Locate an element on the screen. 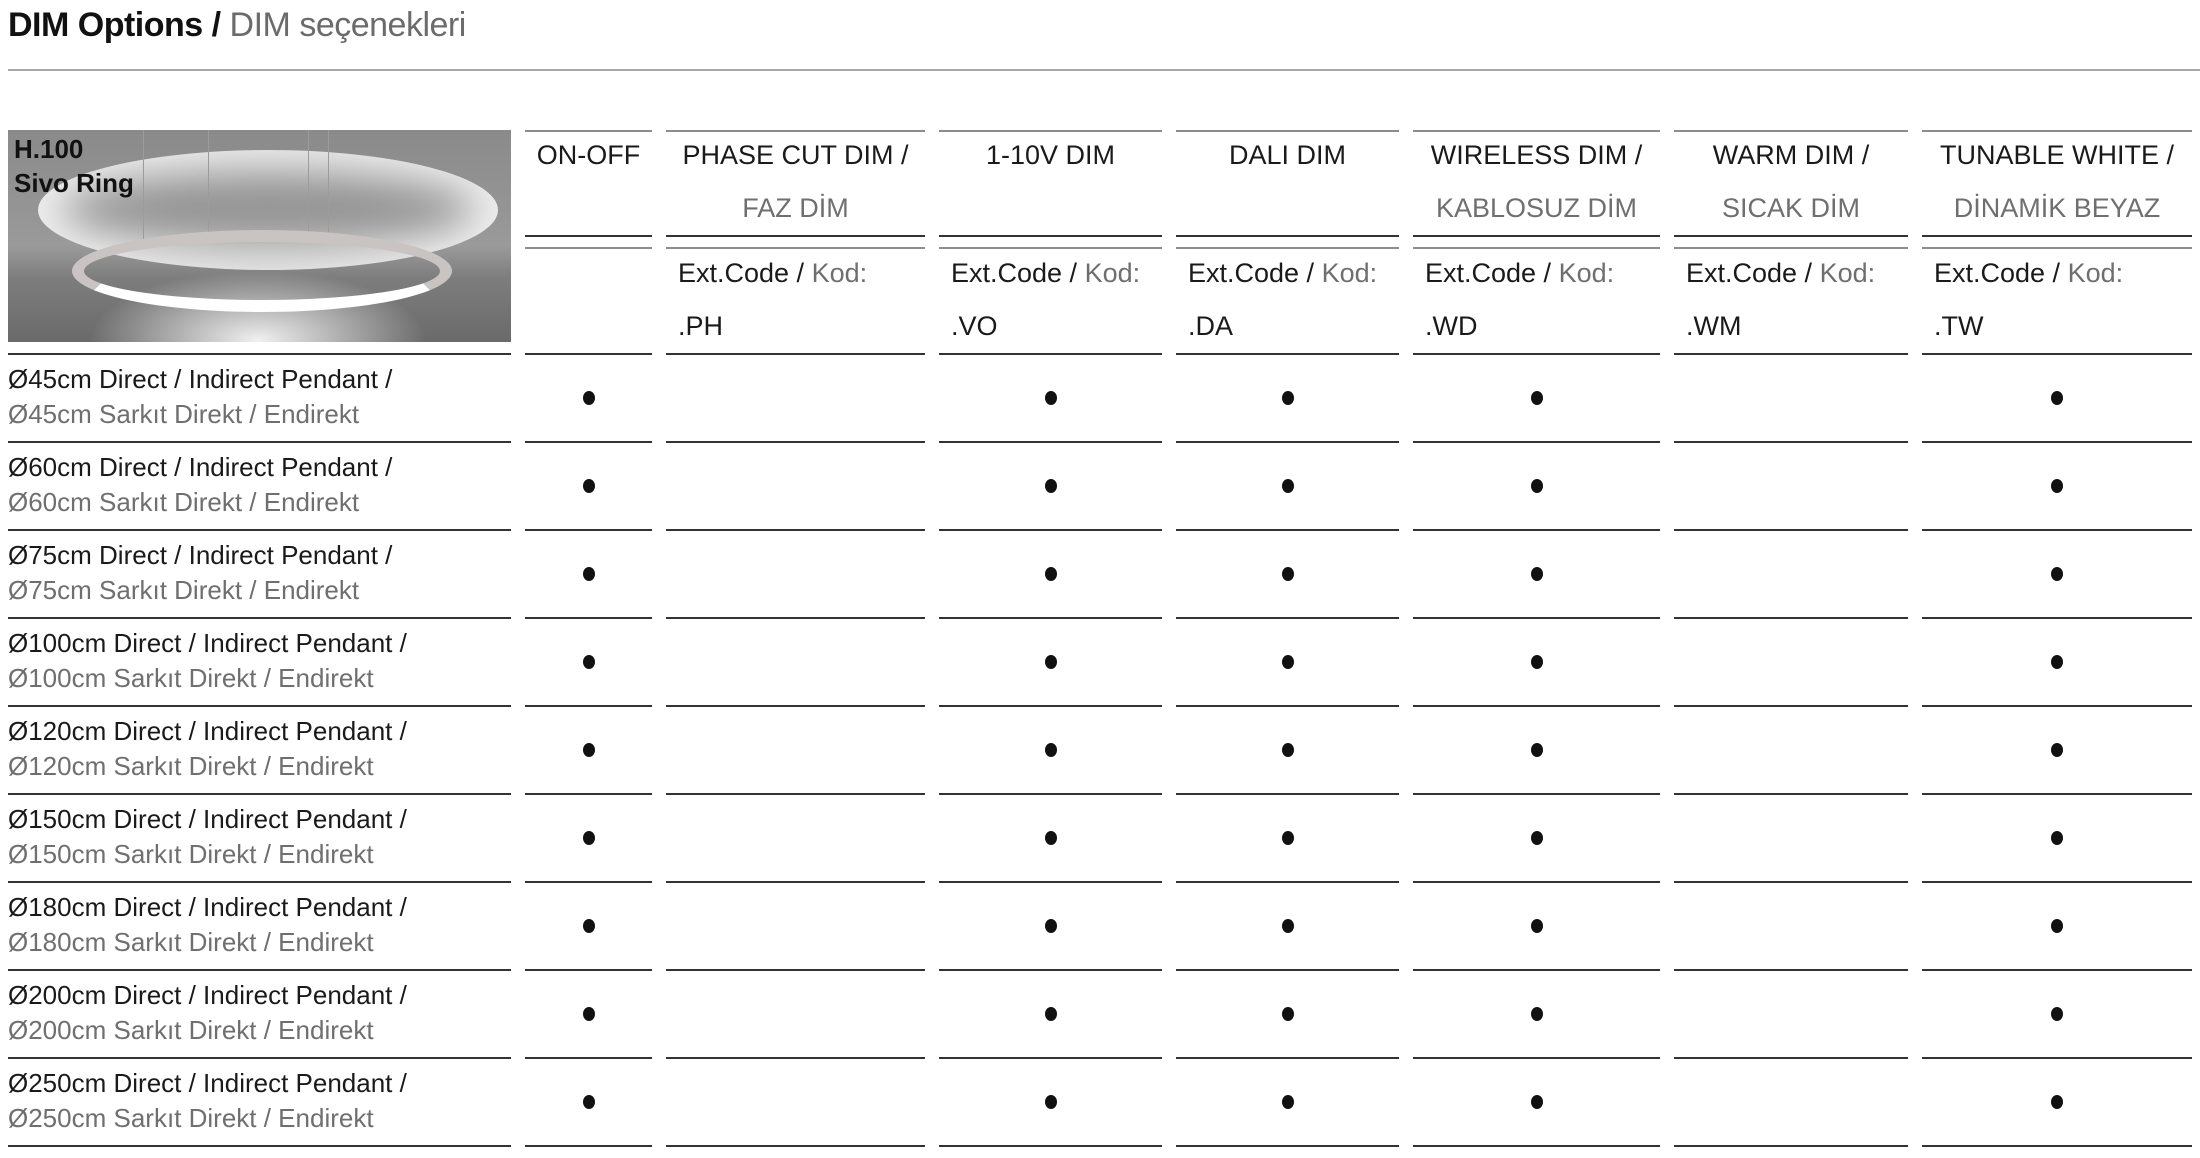 The width and height of the screenshot is (2200, 1158). ext-code-value: .WM is located at coordinates (1714, 326).